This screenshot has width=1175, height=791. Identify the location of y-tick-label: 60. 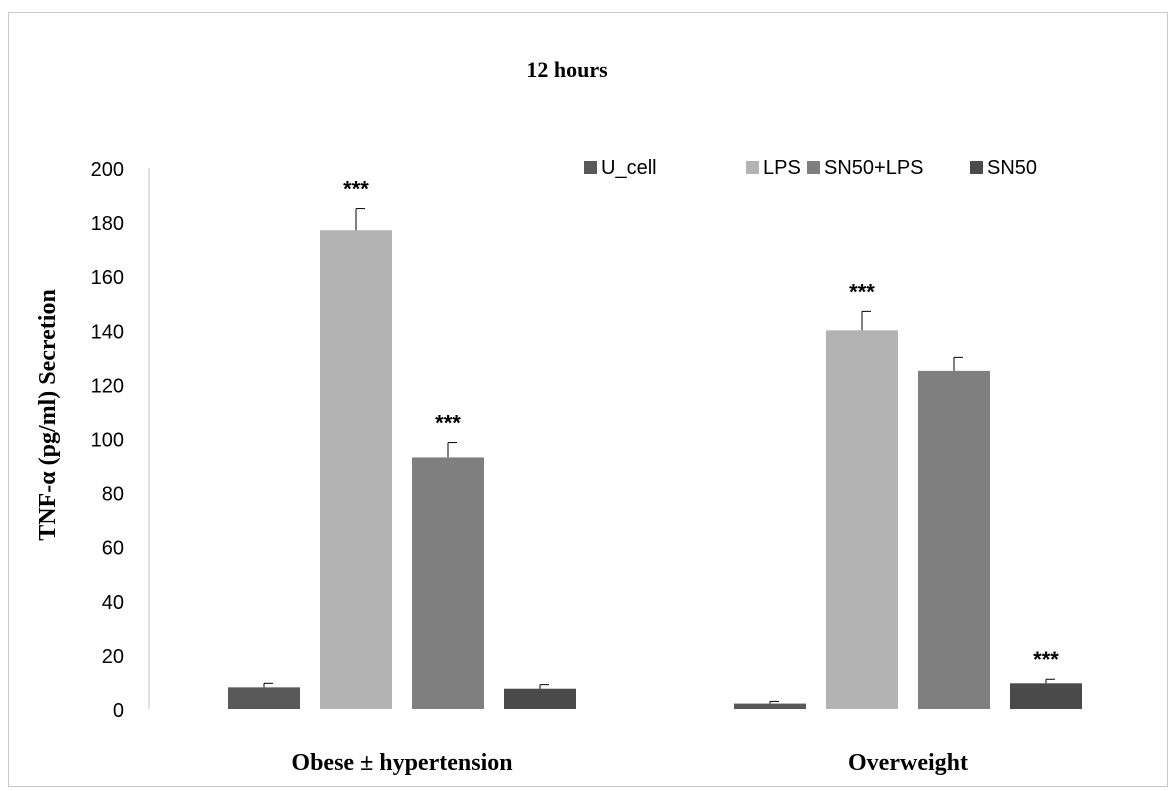
(113, 549).